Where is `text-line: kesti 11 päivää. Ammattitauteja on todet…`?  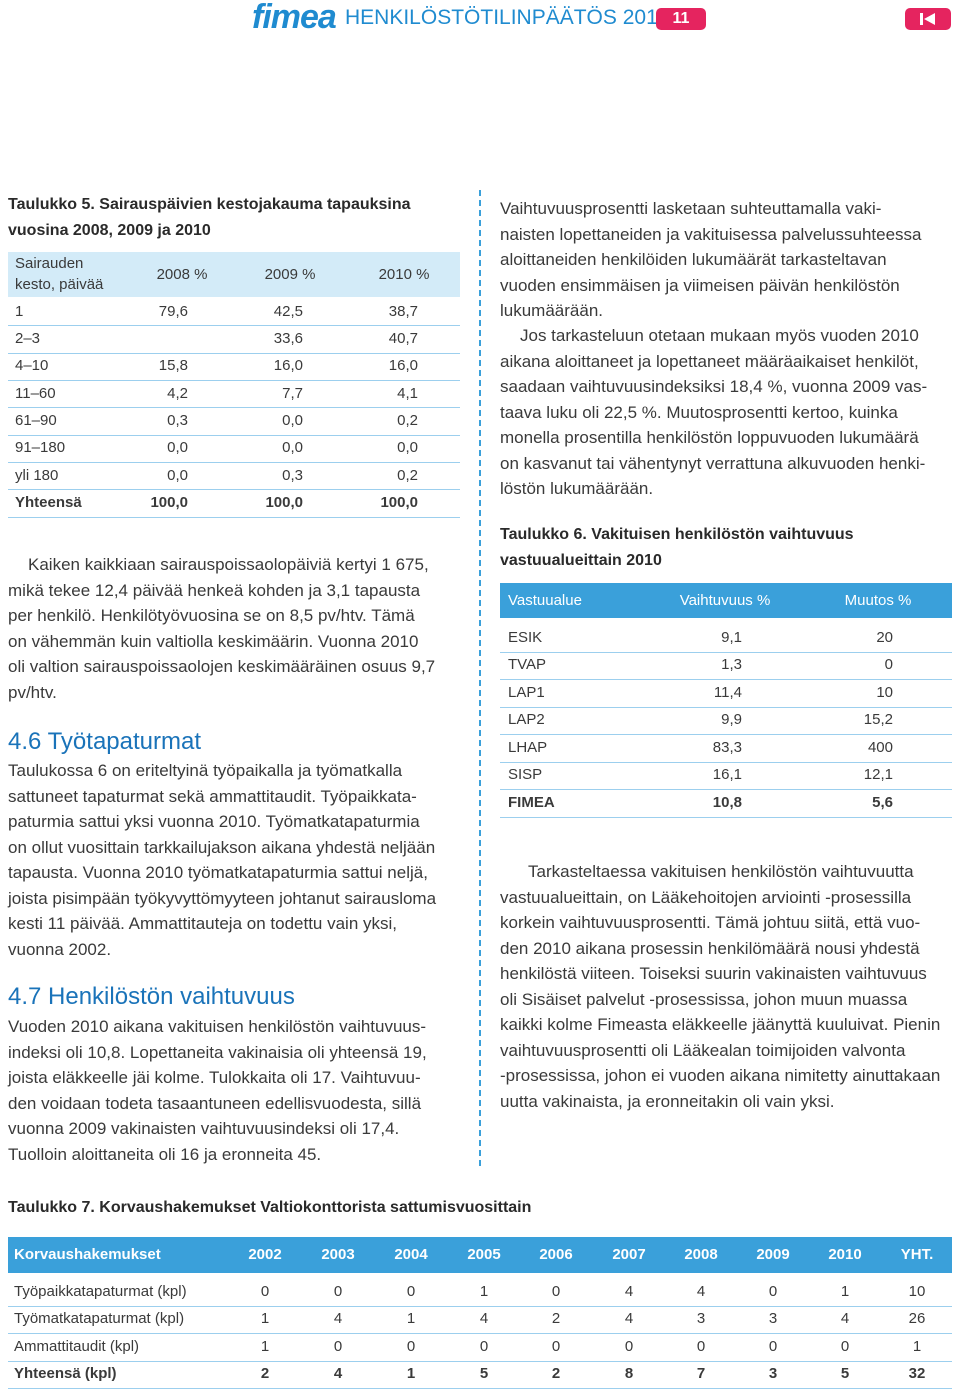 text-line: kesti 11 päivää. Ammattitauteja on todet… is located at coordinates (203, 924).